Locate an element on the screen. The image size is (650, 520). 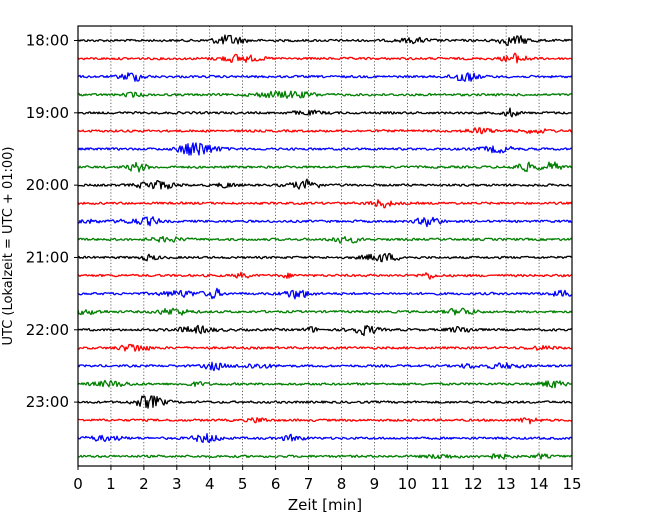
x-tick-label: 0 is located at coordinates (78, 484).